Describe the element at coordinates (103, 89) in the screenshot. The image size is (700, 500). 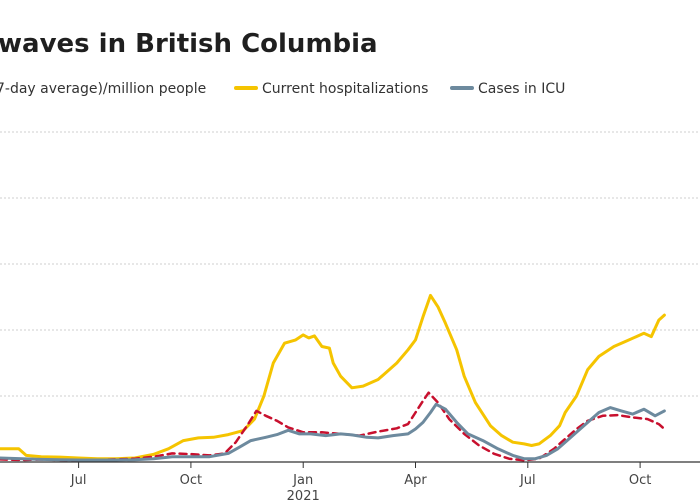
I see `legend-label-cases: 7-day average)/million people` at that location.